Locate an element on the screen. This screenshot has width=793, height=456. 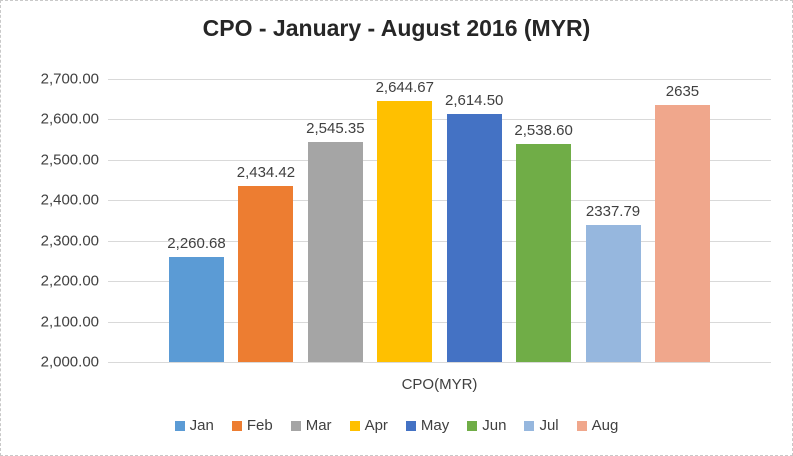
y-tick-label: 2,200.00 is located at coordinates (69, 281).